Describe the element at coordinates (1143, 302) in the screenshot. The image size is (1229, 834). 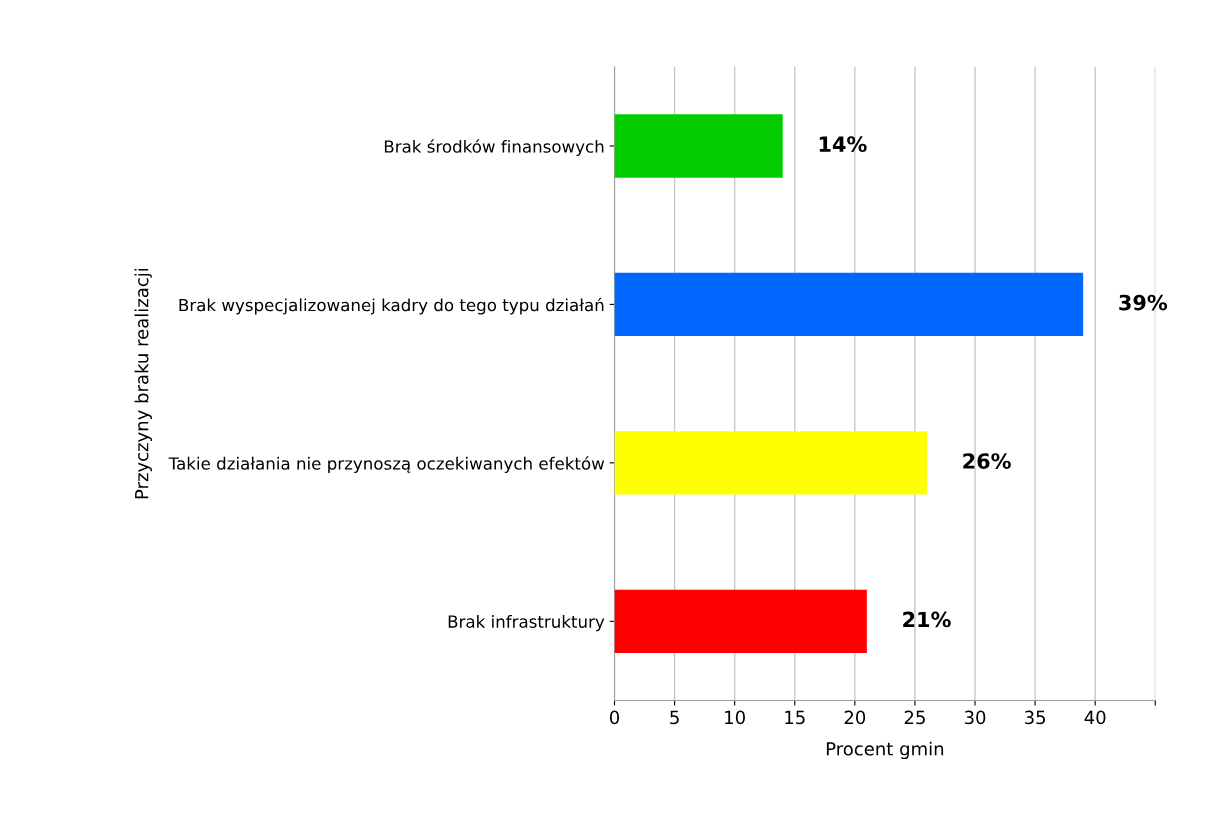
I see `data-label: 39%` at that location.